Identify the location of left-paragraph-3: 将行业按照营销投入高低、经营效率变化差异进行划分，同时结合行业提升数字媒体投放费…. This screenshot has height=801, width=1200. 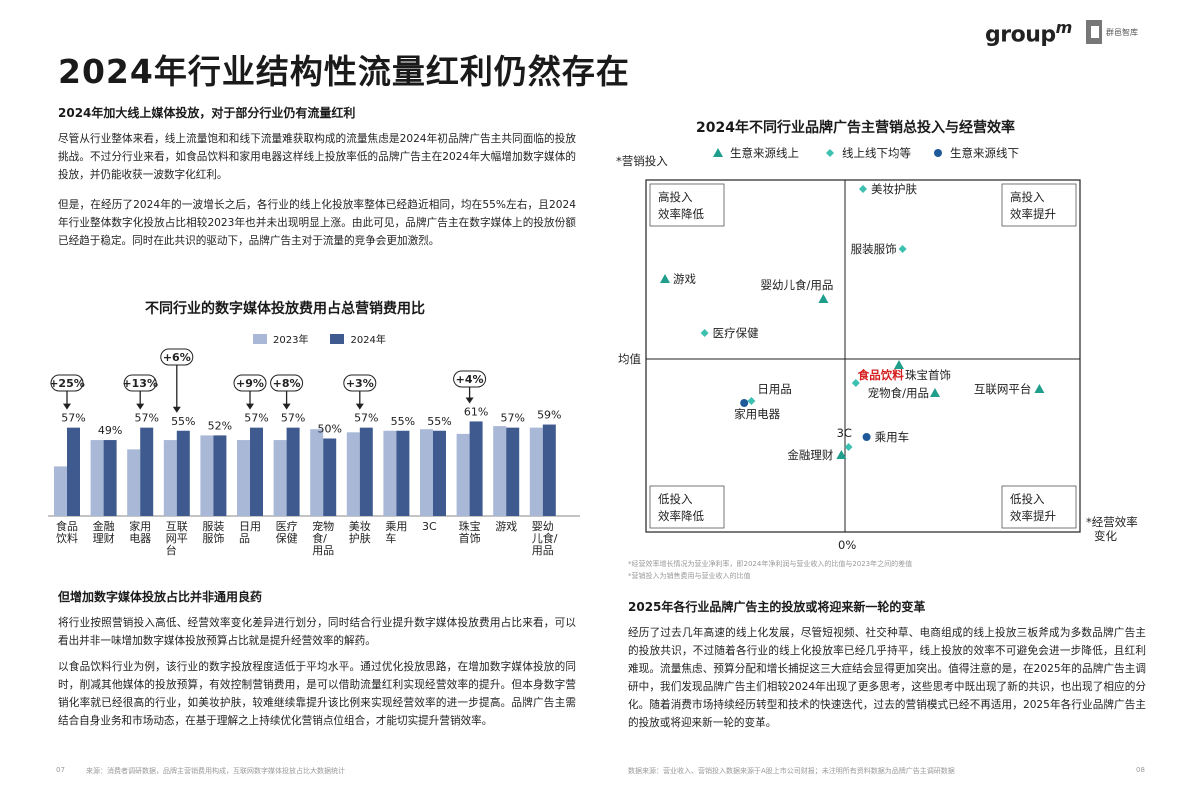
(317, 632).